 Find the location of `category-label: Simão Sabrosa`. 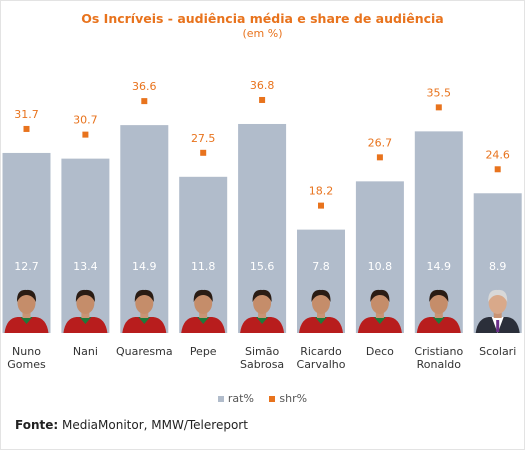

category-label: Simão Sabrosa is located at coordinates (262, 358).